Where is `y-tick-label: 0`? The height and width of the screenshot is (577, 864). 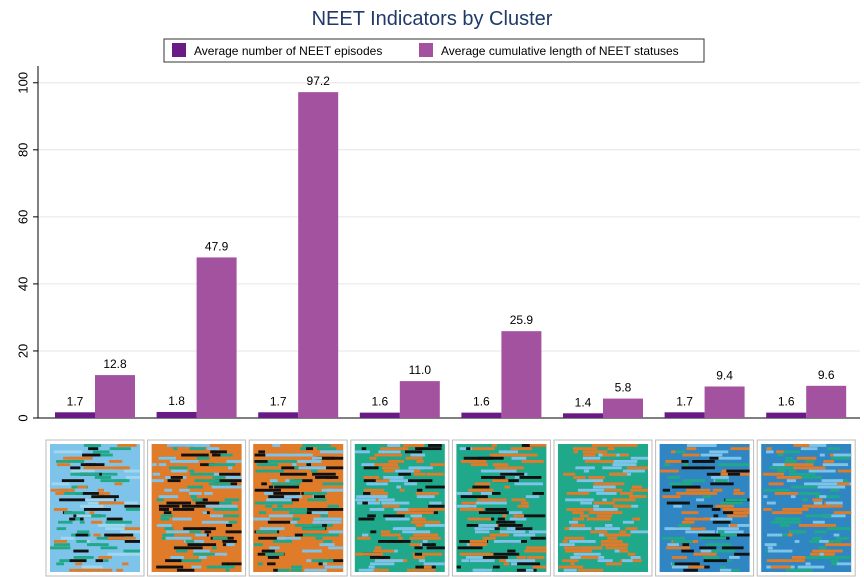 y-tick-label: 0 is located at coordinates (23, 417).